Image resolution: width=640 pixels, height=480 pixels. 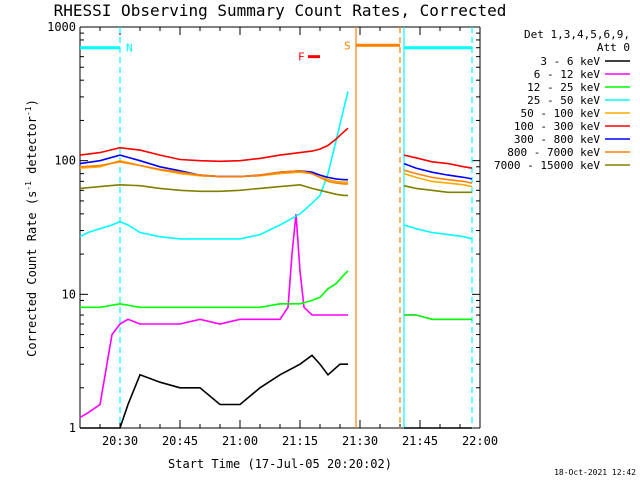 What do you see at coordinates (347, 45) in the screenshot?
I see `annotation-label: S` at bounding box center [347, 45].